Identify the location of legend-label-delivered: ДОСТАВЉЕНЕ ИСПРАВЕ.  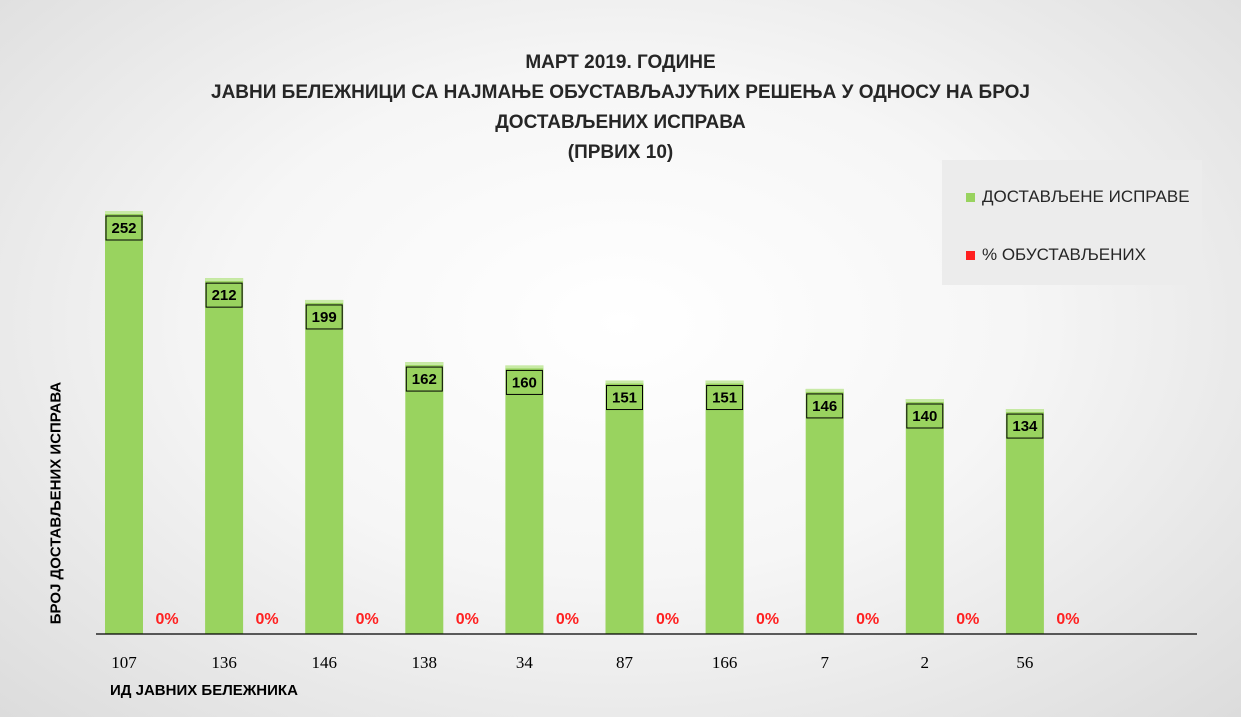
(1086, 196).